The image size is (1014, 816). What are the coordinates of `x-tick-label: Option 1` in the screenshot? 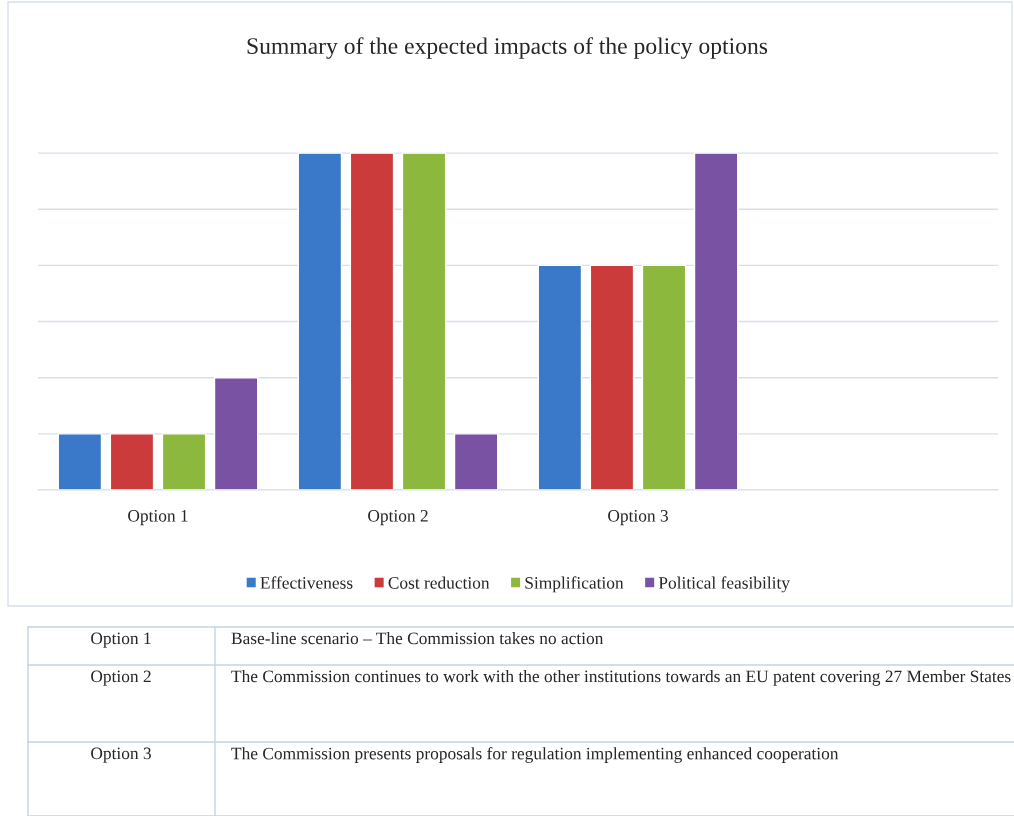 It's located at (158, 518).